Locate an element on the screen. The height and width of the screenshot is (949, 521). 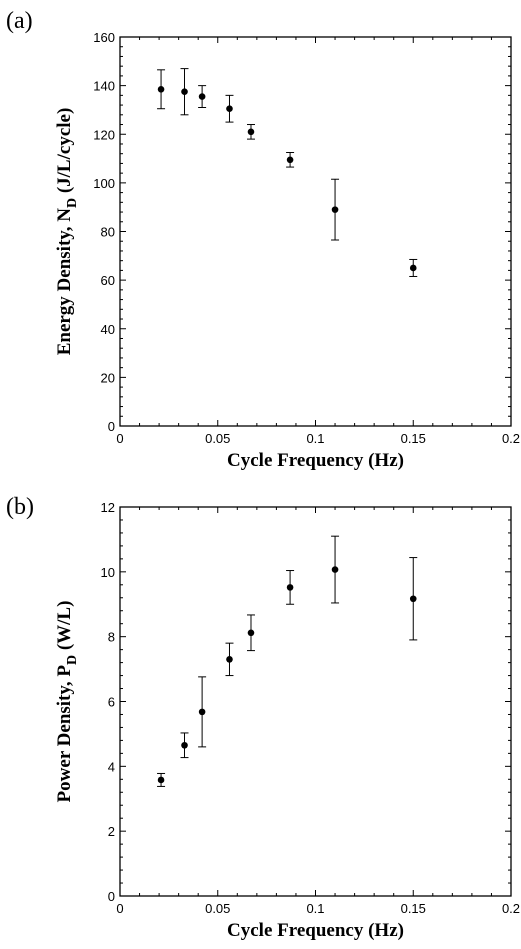
panel-b-ytick-label: 6 is located at coordinates (111, 702).